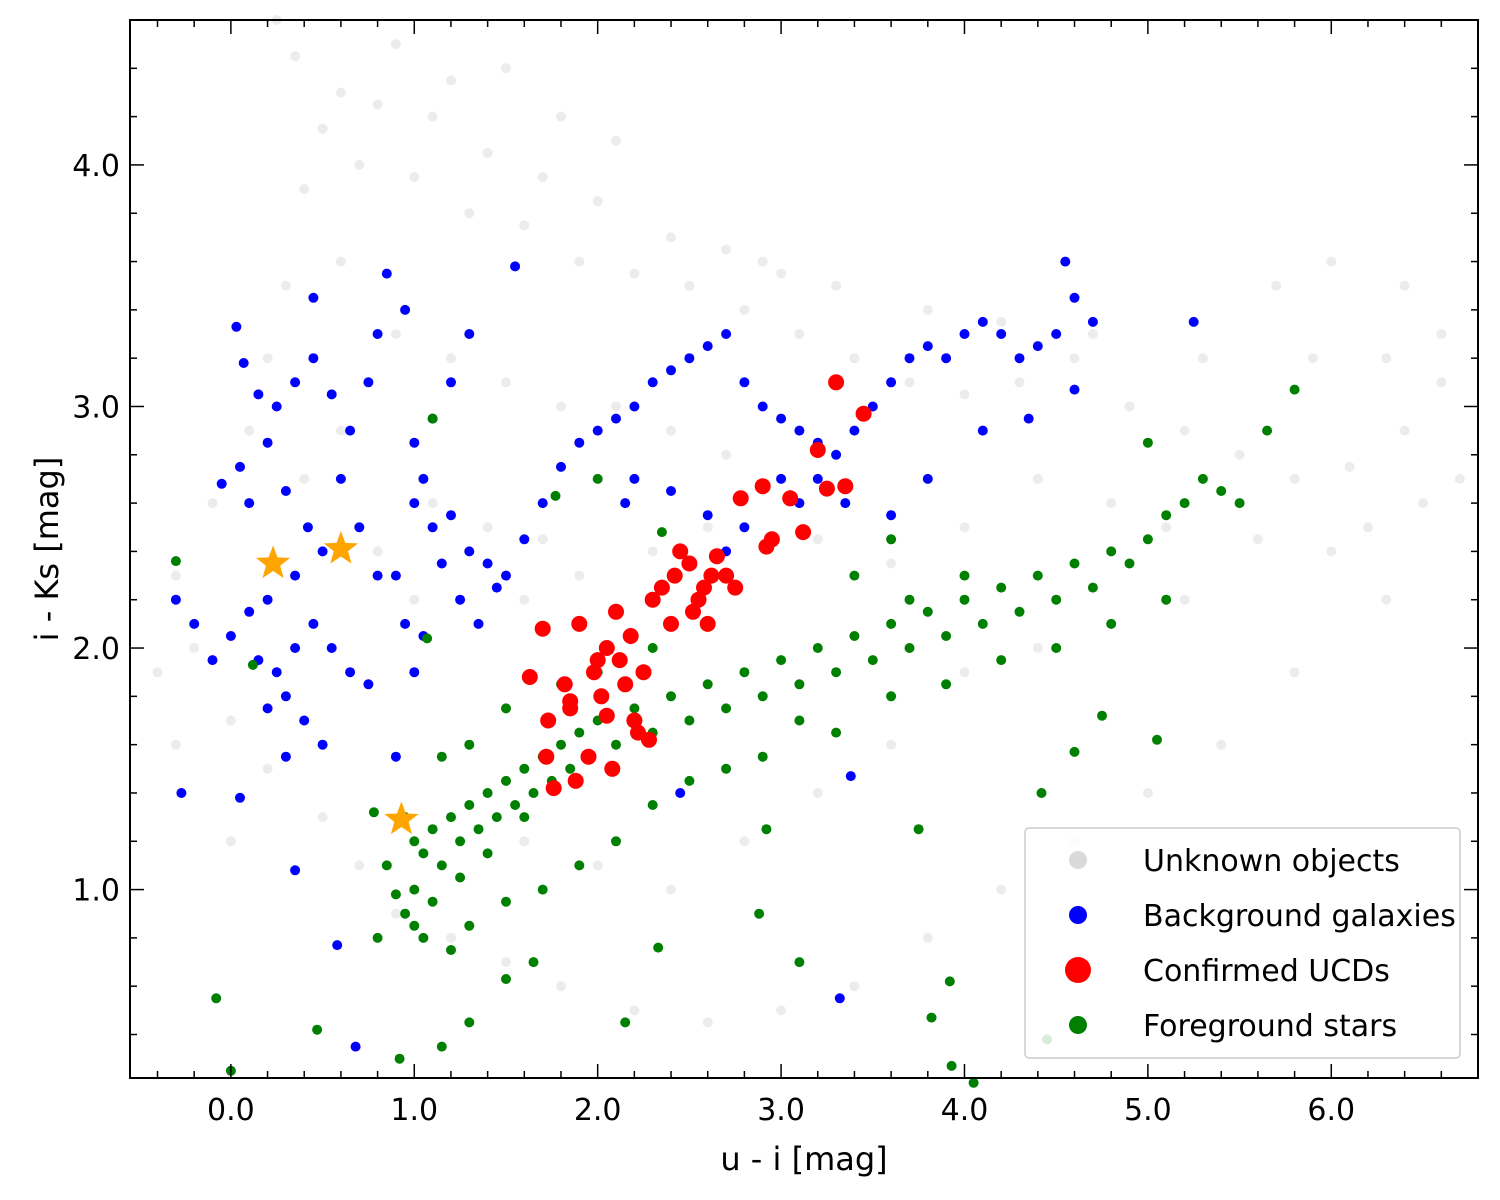 Image resolution: width=1500 pixels, height=1200 pixels. Describe the element at coordinates (781, 1110) in the screenshot. I see `x-tick-label: 3.0` at that location.